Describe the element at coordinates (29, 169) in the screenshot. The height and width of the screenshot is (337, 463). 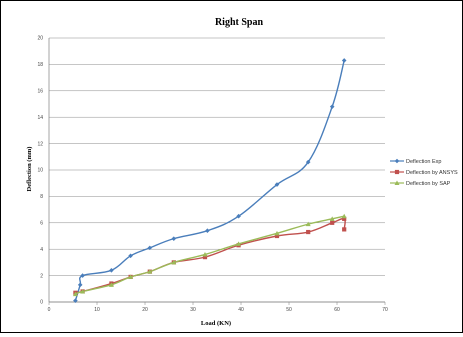
I see `y-axis-label: Deflection (mm)` at that location.